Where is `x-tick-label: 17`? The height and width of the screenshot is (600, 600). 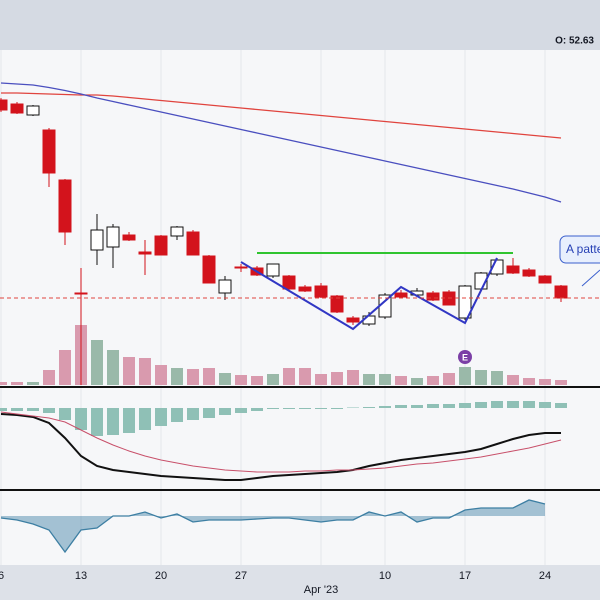
x-tick-label: 17 is located at coordinates (465, 576).